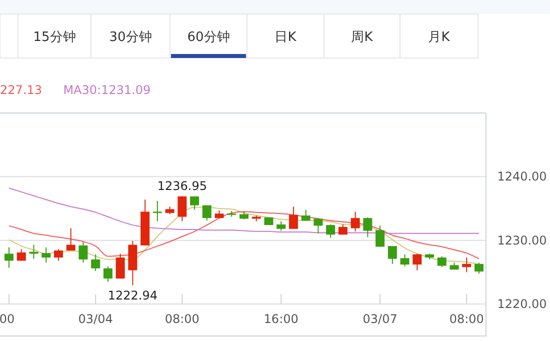  I want to click on text: 227.13, so click(21, 90).